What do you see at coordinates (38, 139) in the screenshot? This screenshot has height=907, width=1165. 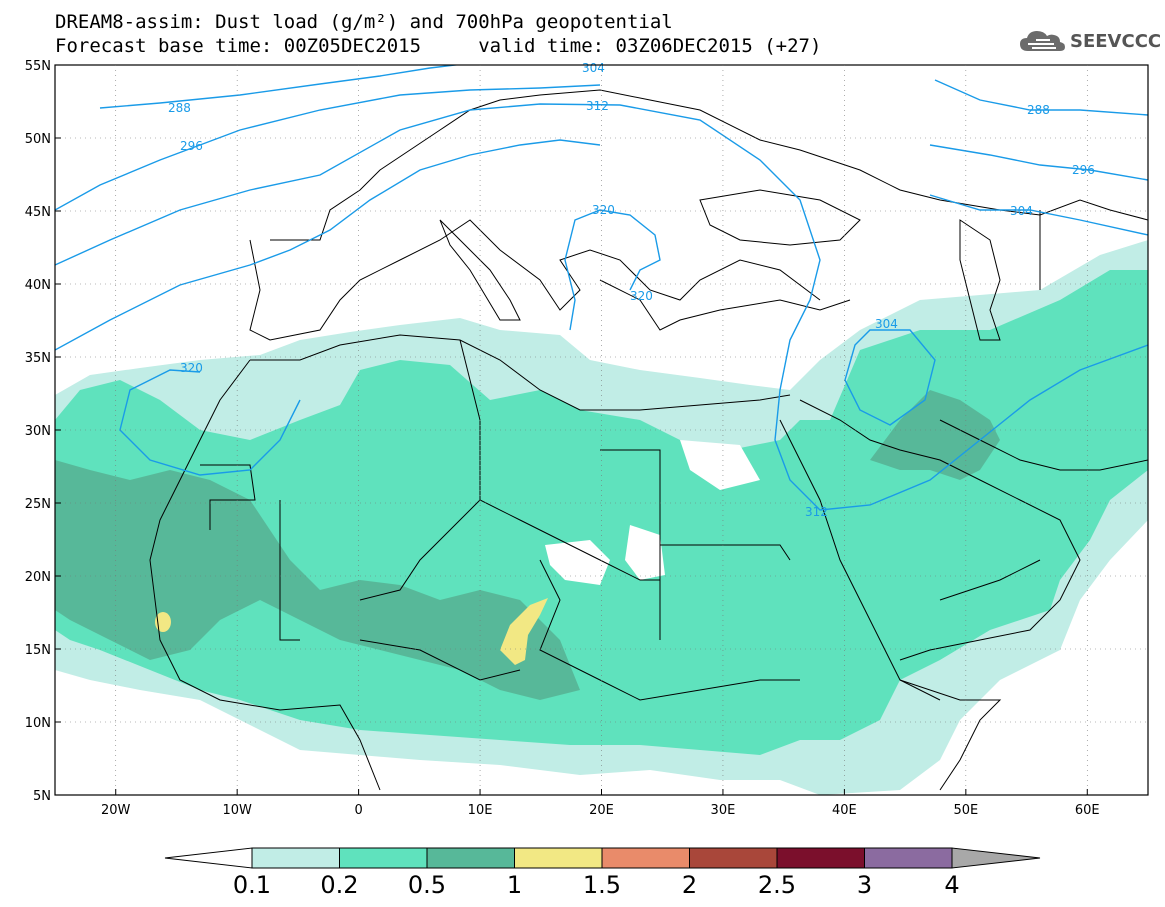 I see `lat-tick-label: 50N` at bounding box center [38, 139].